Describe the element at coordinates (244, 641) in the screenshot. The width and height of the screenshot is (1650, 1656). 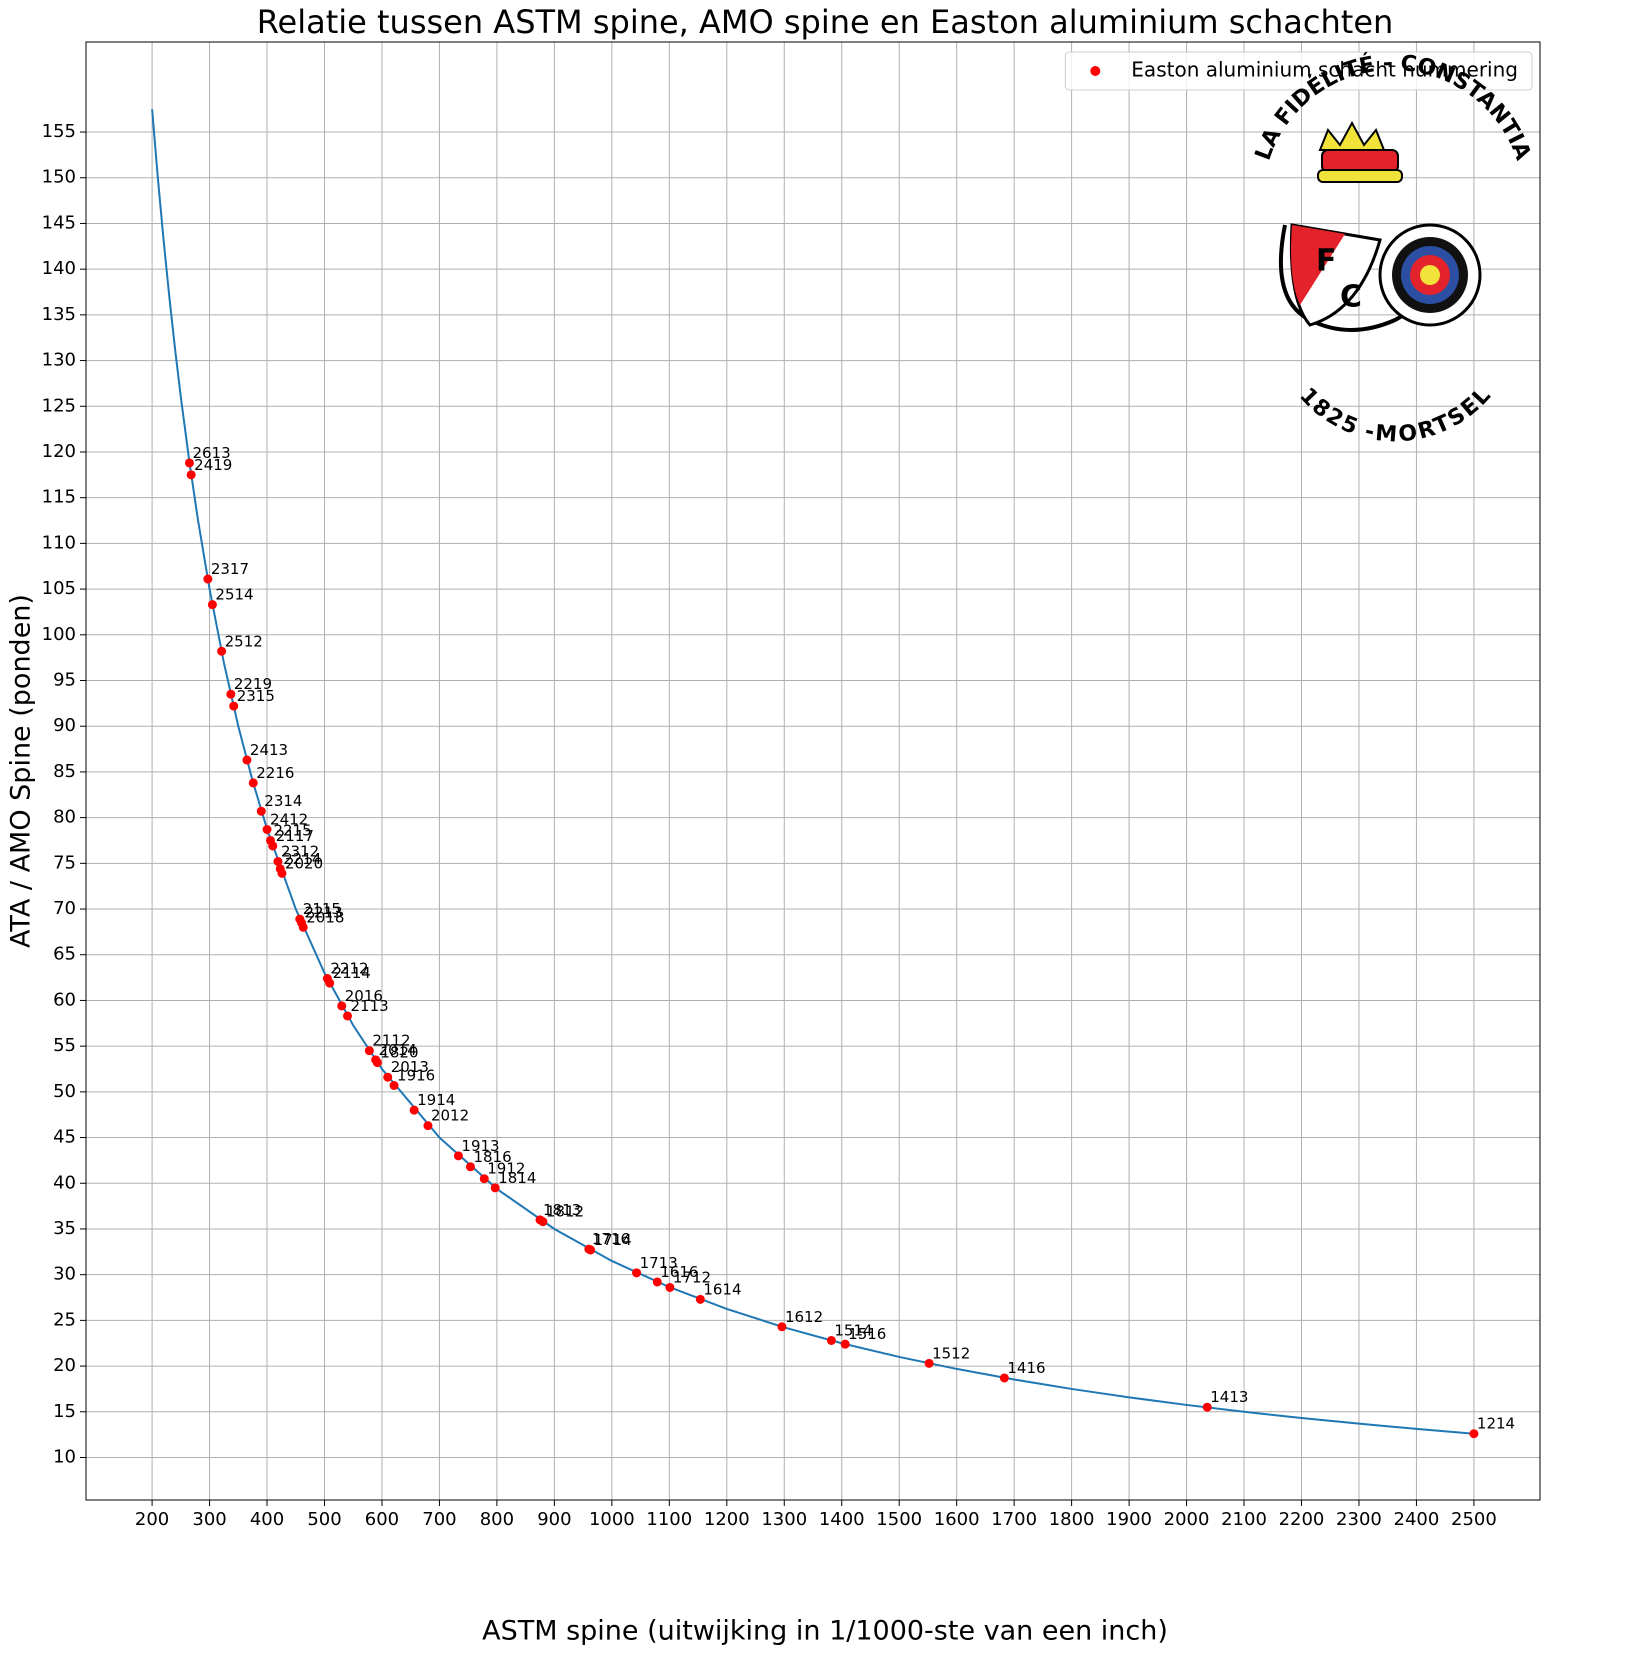
I see `point-label: 2512` at that location.